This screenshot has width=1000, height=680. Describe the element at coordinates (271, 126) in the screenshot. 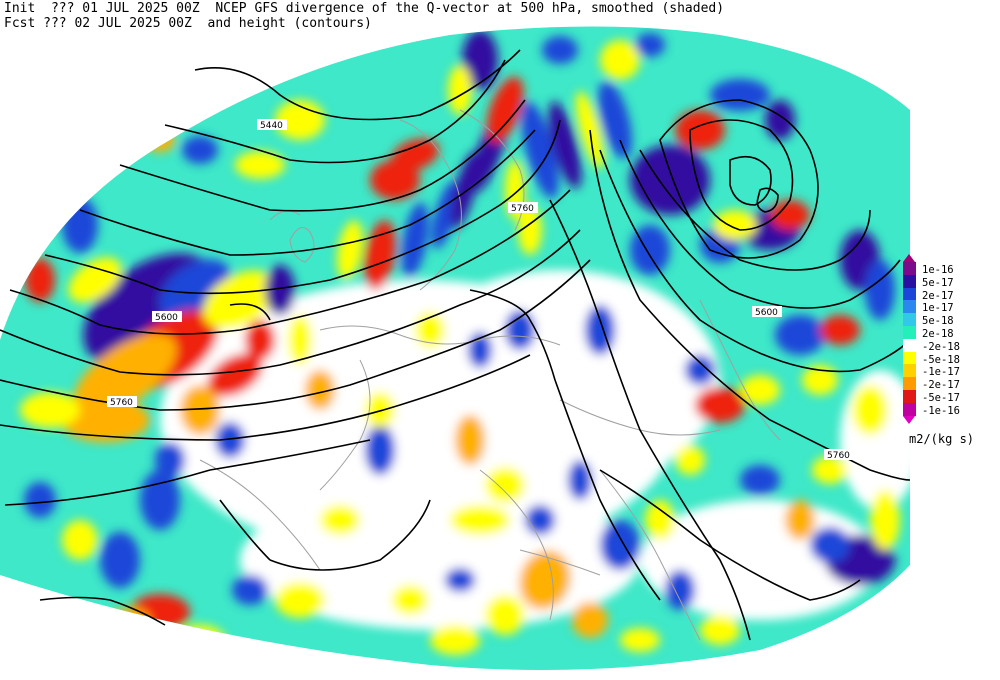

I see `contour-label: 5440` at that location.